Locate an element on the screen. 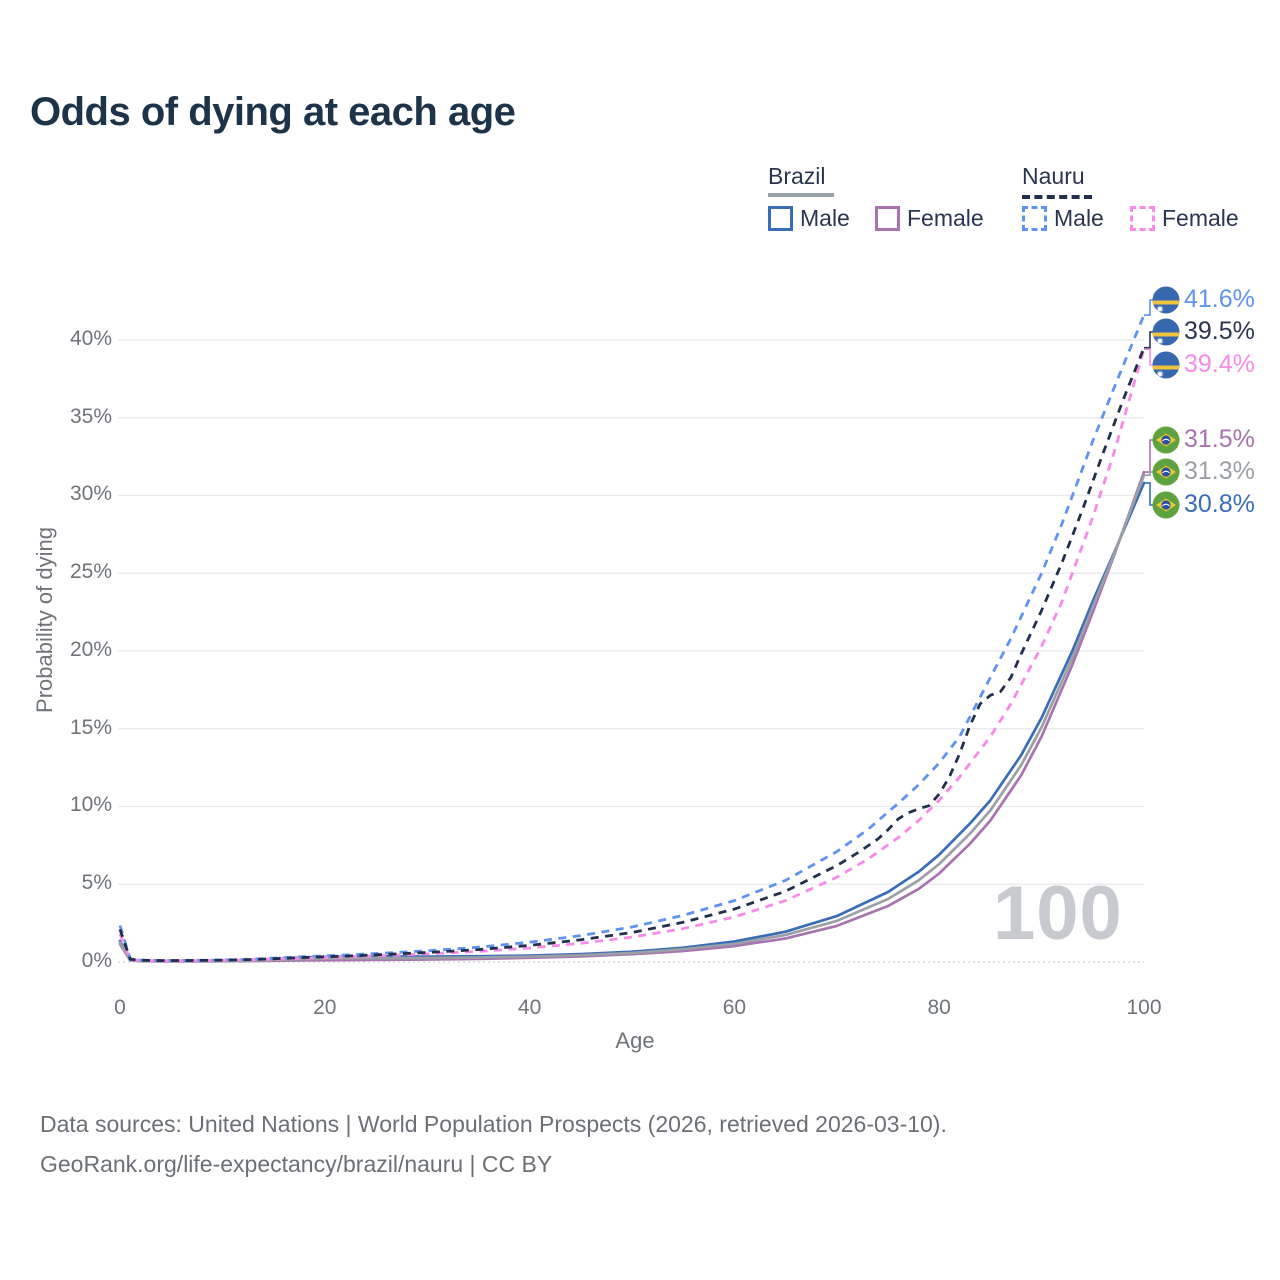 The width and height of the screenshot is (1280, 1280). age-watermark: 100 is located at coordinates (1058, 913).